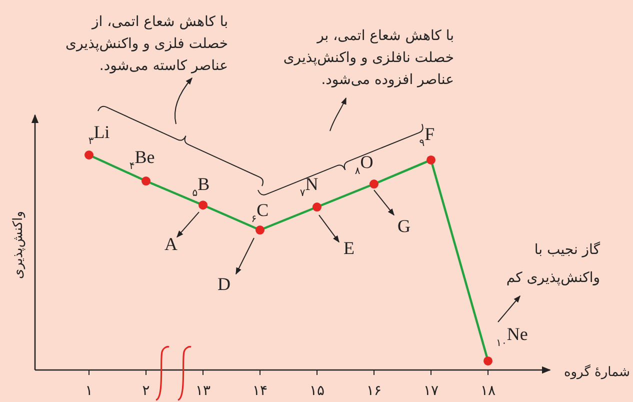 The width and height of the screenshot is (633, 402). Describe the element at coordinates (203, 391) in the screenshot. I see `x-tick-label: ۱۳` at that location.